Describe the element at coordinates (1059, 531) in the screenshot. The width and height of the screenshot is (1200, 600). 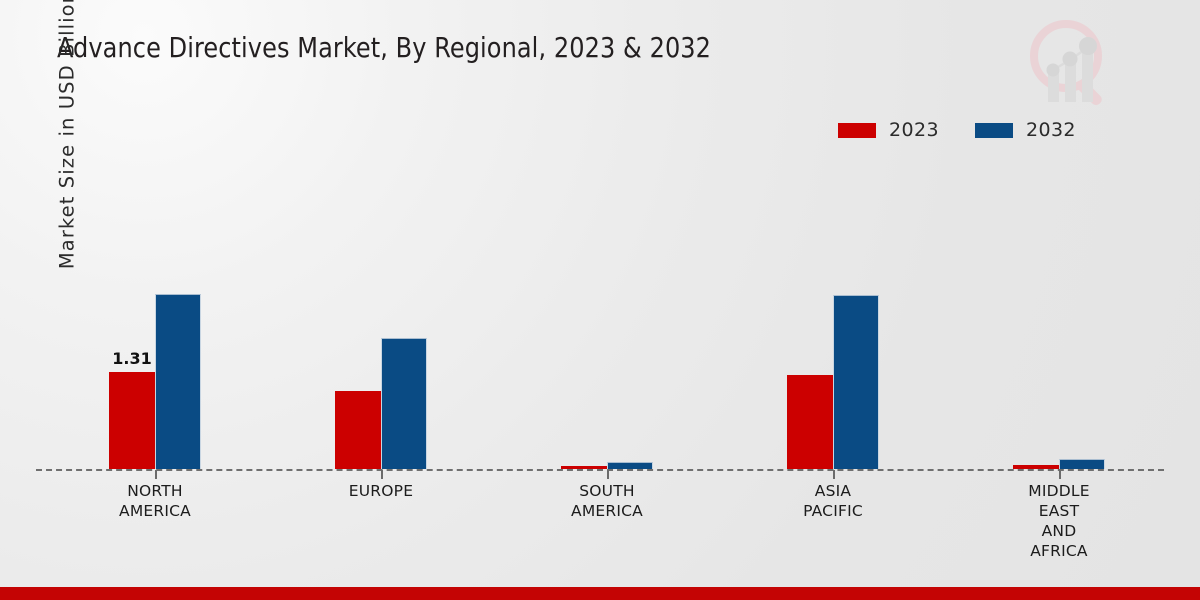
I see `x-label-line: AND` at that location.